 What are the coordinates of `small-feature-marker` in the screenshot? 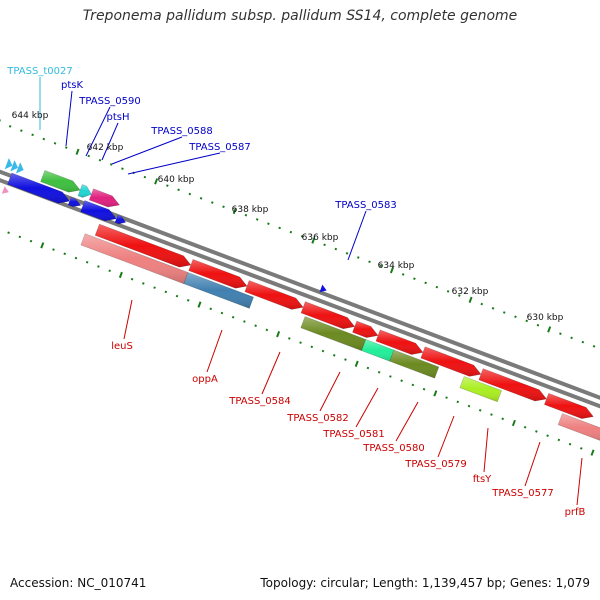 It's located at (5, 190).